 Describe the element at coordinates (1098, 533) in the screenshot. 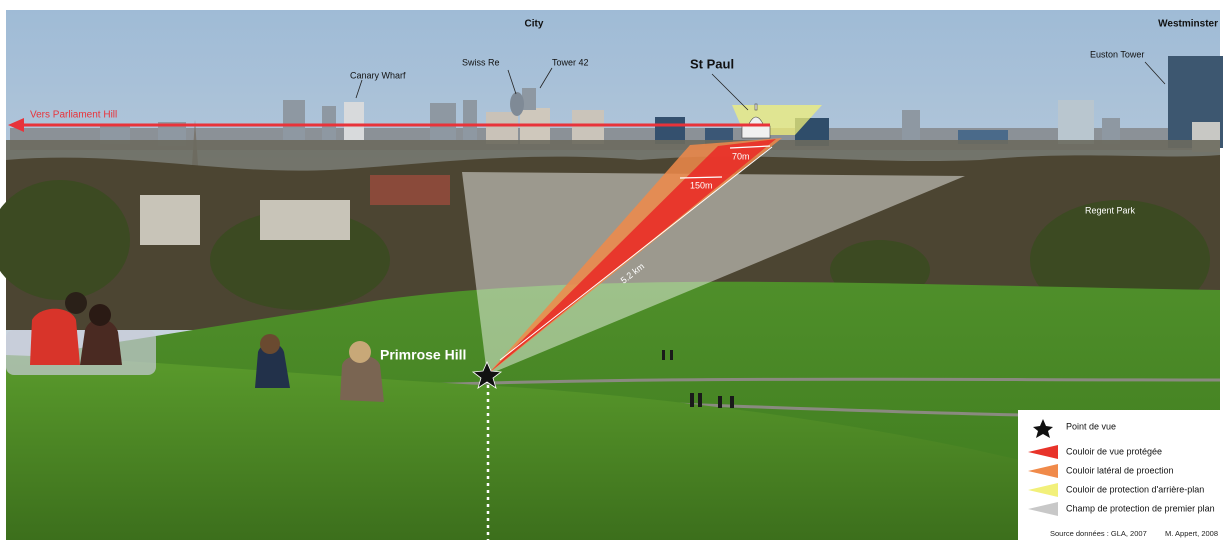

I see `source-note: Source données : GLA, 2007` at that location.